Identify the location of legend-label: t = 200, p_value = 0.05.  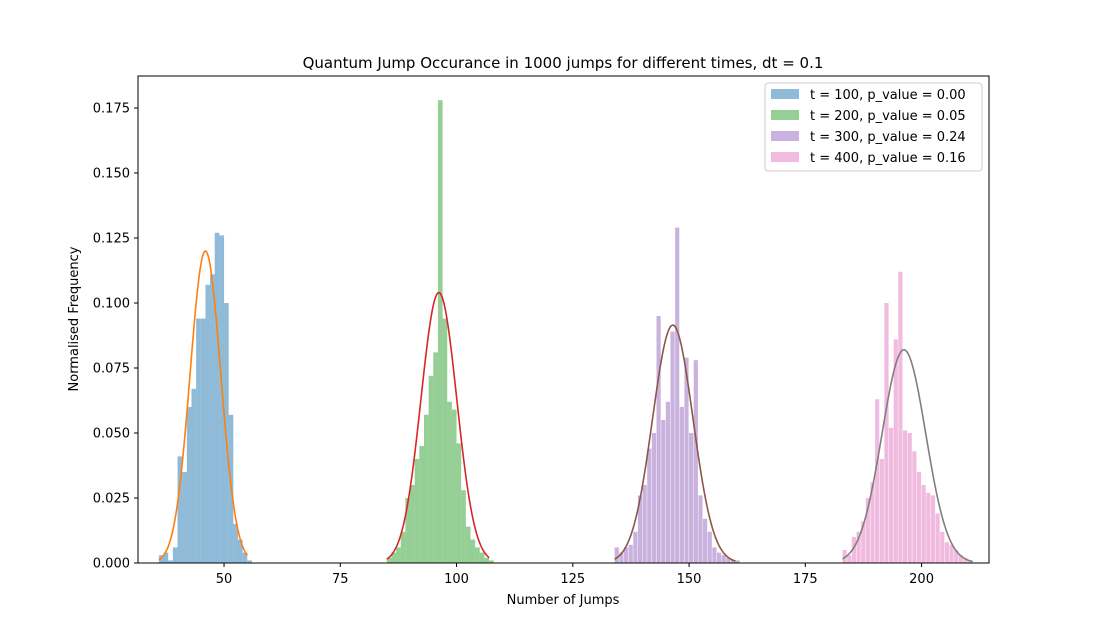
(888, 116).